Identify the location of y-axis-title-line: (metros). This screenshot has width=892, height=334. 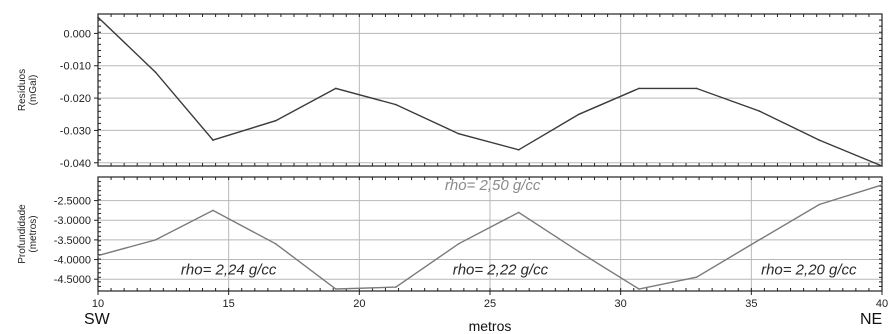
(33, 233).